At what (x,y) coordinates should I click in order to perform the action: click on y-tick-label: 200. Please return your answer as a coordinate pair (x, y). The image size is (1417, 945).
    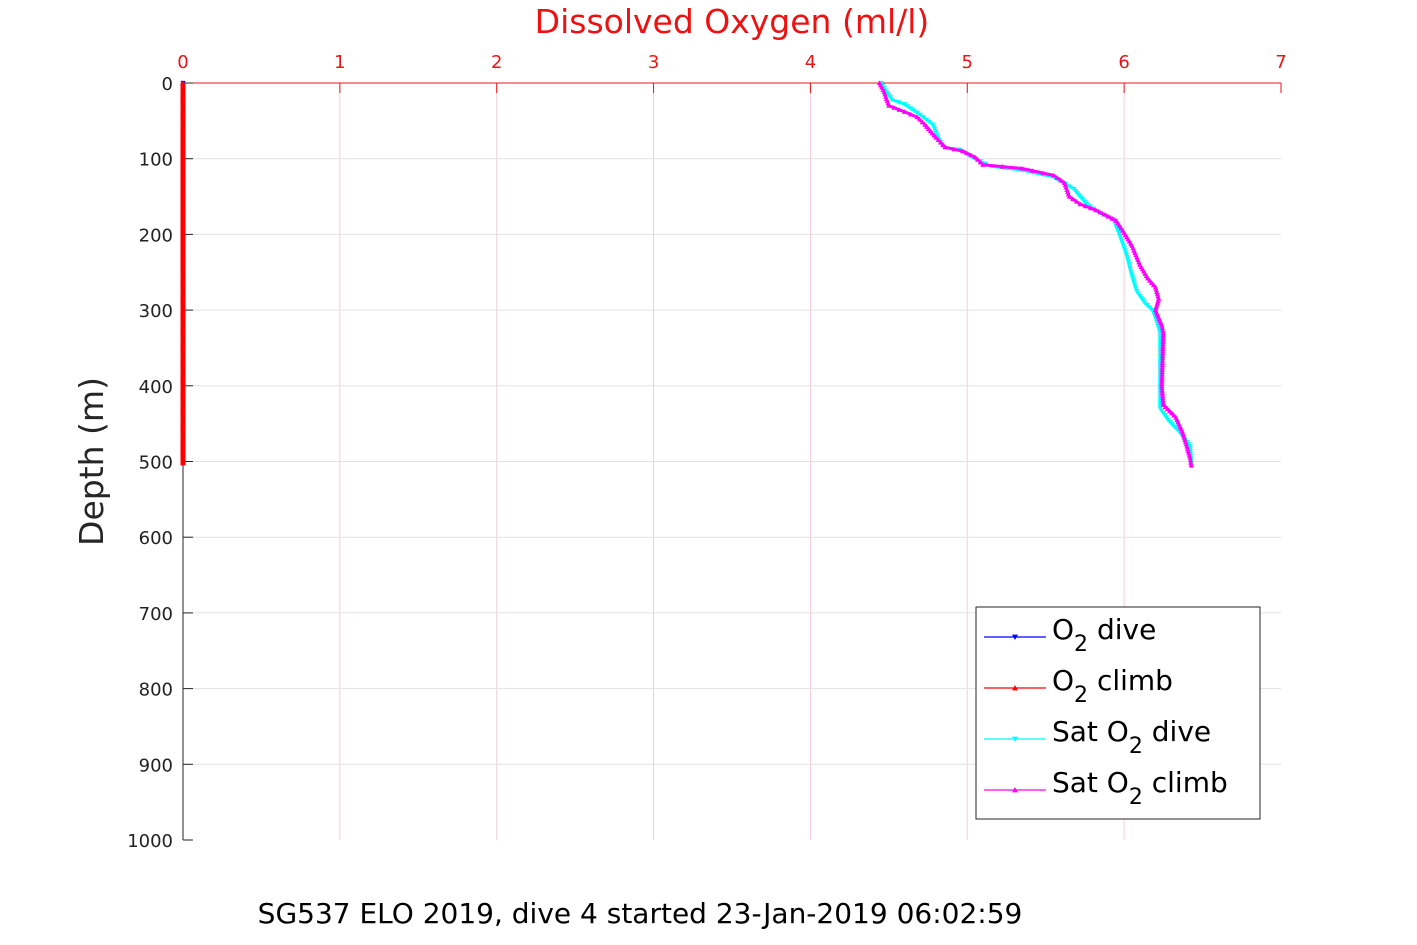
    Looking at the image, I should click on (156, 235).